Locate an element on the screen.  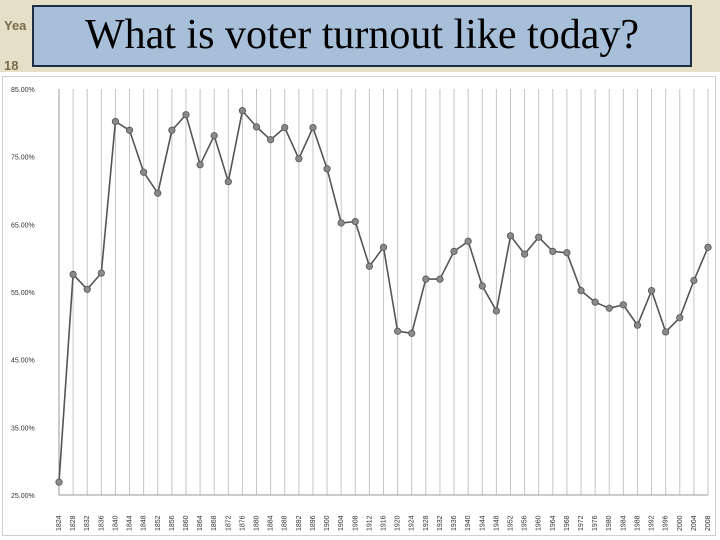
x-tick-label: 1928 is located at coordinates (426, 523).